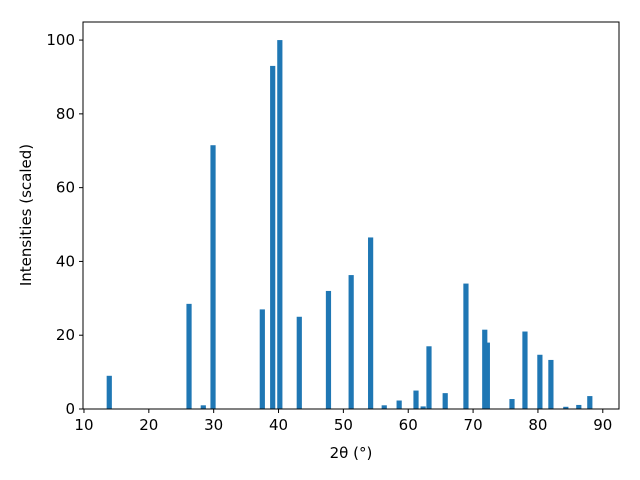 This screenshot has height=480, width=640. Describe the element at coordinates (65, 261) in the screenshot. I see `y-tick-label: 40` at that location.